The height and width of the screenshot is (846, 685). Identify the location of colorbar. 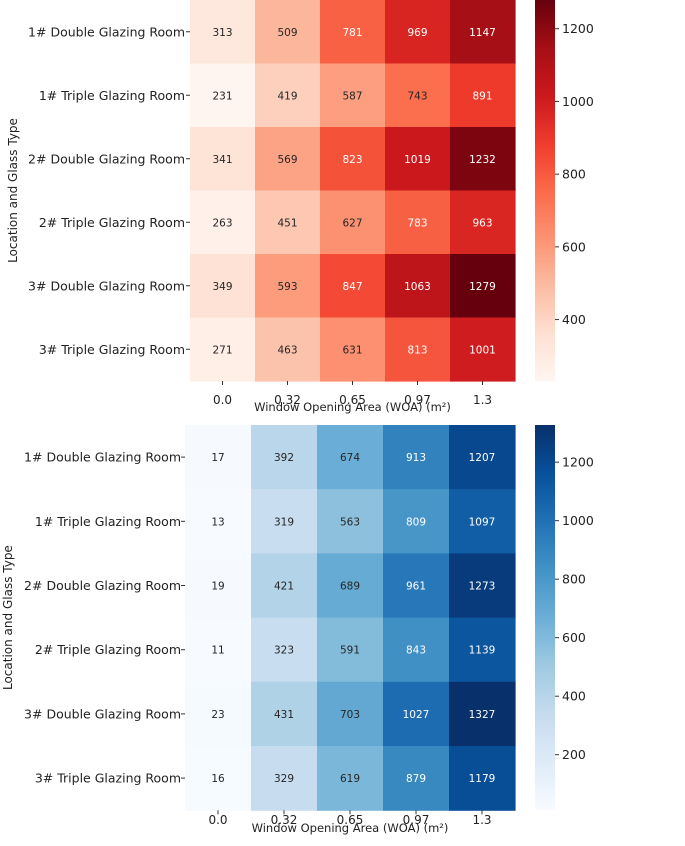
(545, 617).